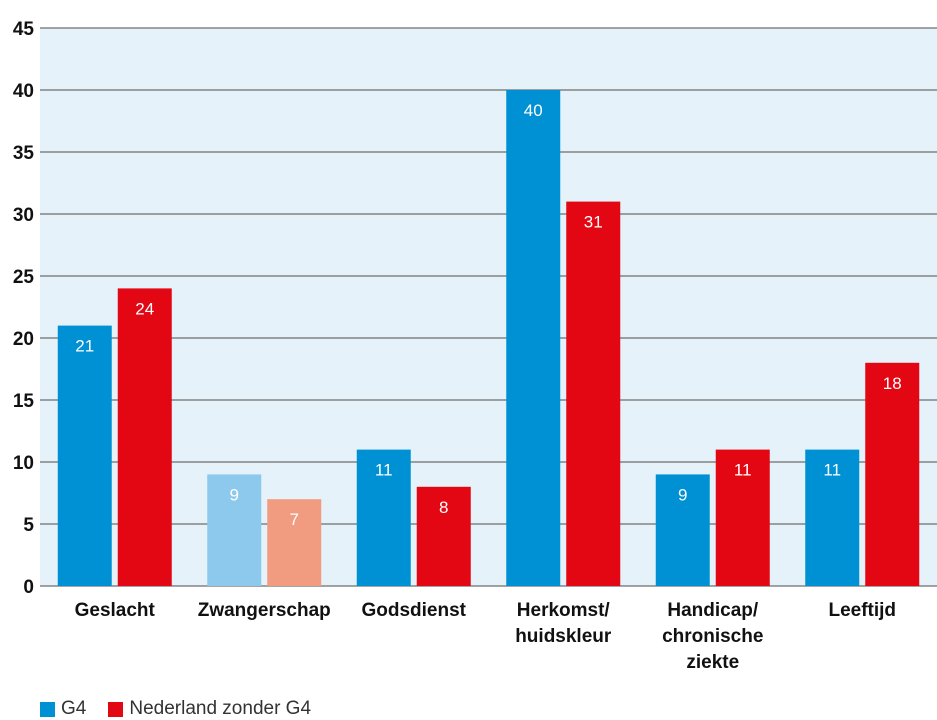 This screenshot has height=720, width=937. I want to click on legend: G4 Nederland zonder G4, so click(186, 709).